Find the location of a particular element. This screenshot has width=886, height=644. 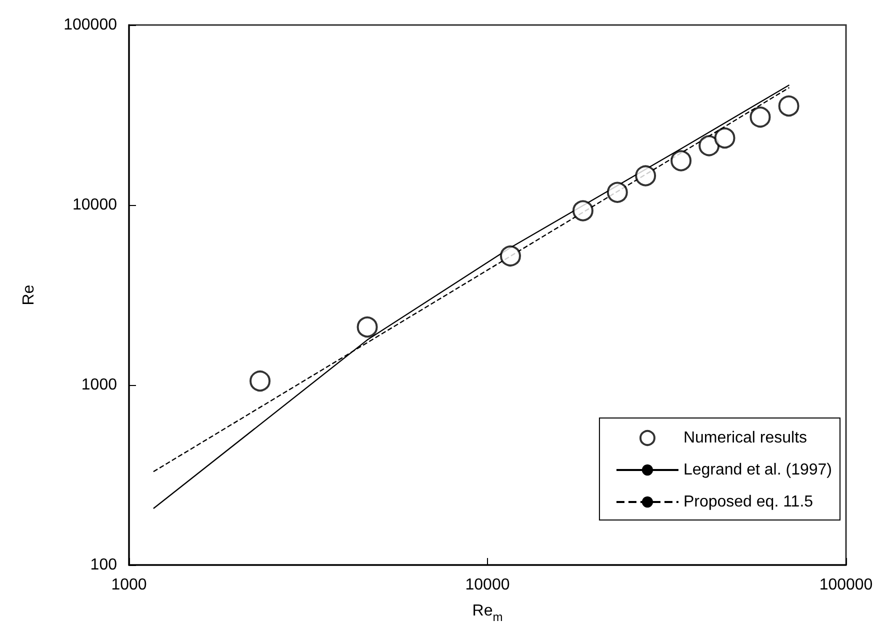

x-tick-label: 1000 is located at coordinates (129, 585).